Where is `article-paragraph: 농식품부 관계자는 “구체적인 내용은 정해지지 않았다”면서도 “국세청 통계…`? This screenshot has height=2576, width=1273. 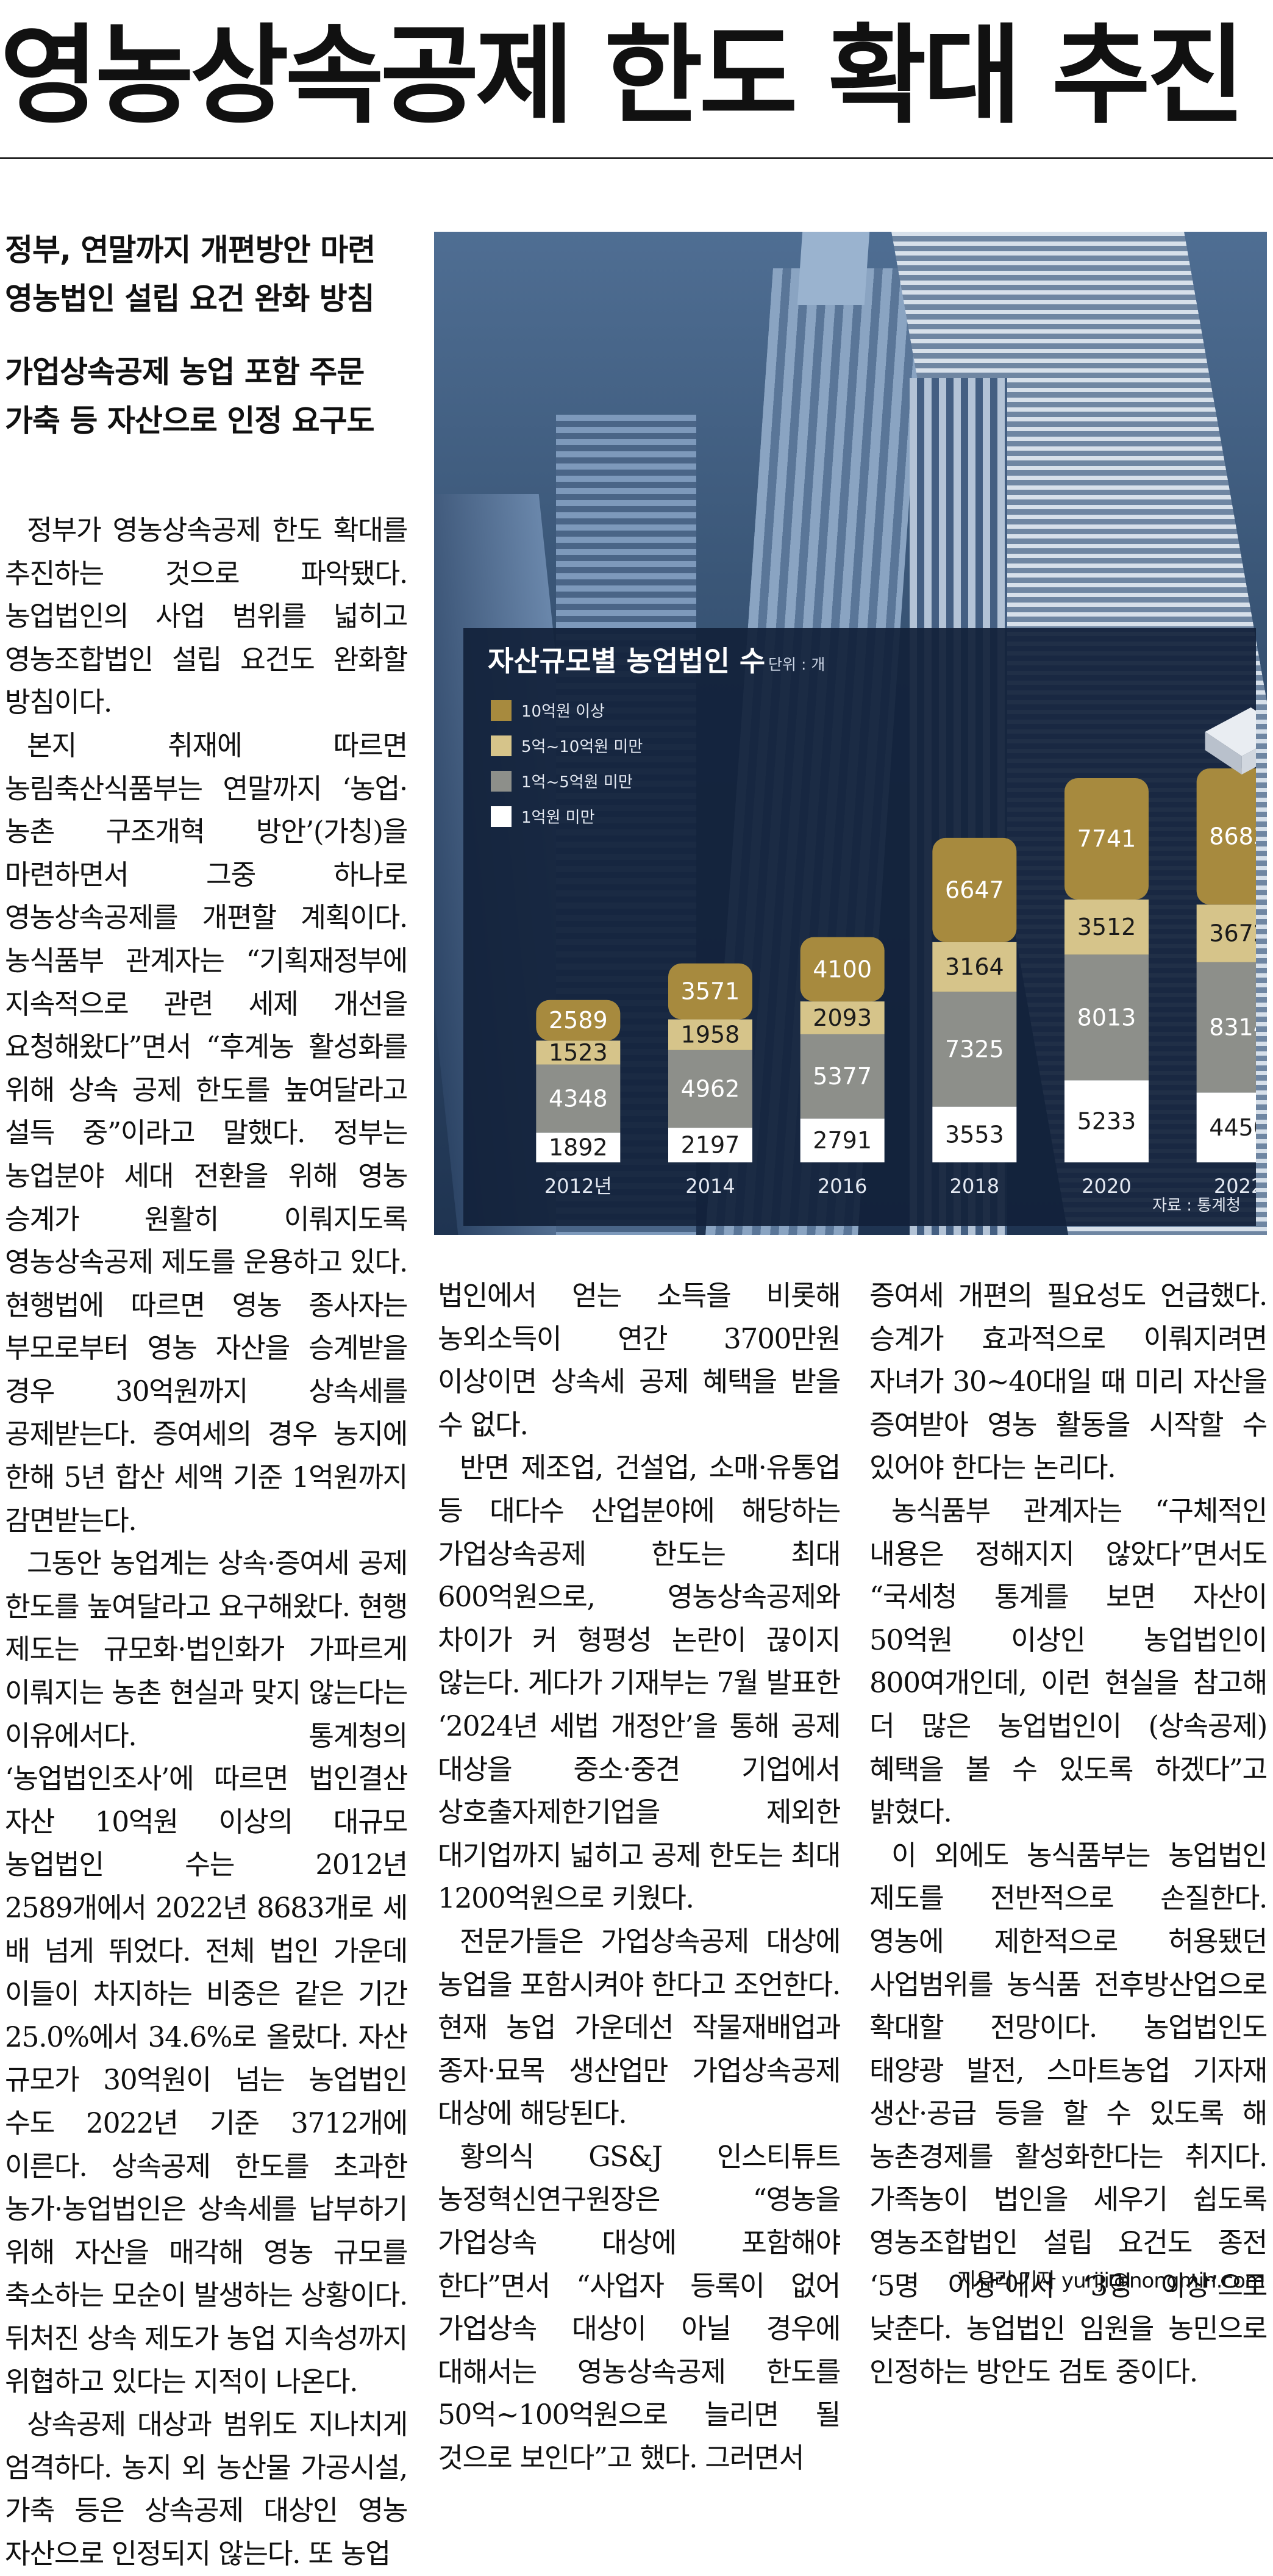
article-paragraph: 농식품부 관계자는 “구체적인 내용은 정해지지 않았다”면서도 “국세청 통계… is located at coordinates (1068, 1661).